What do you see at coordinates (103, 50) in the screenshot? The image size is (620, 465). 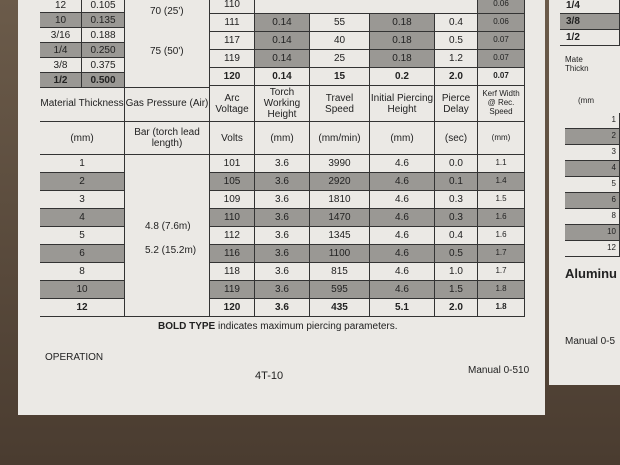 I see `cell: 0.250` at bounding box center [103, 50].